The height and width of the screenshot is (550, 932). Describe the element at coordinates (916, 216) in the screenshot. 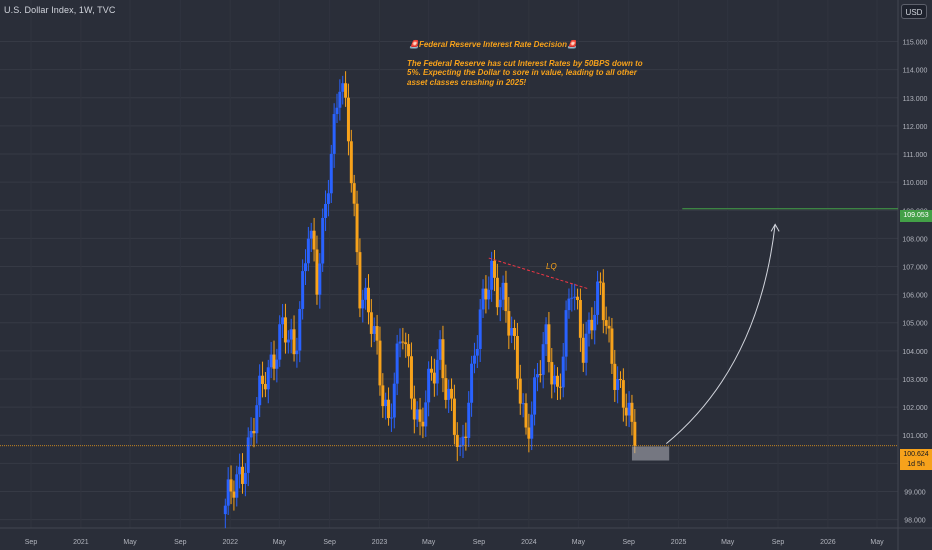

I see `target-price-badge: 109.053` at that location.